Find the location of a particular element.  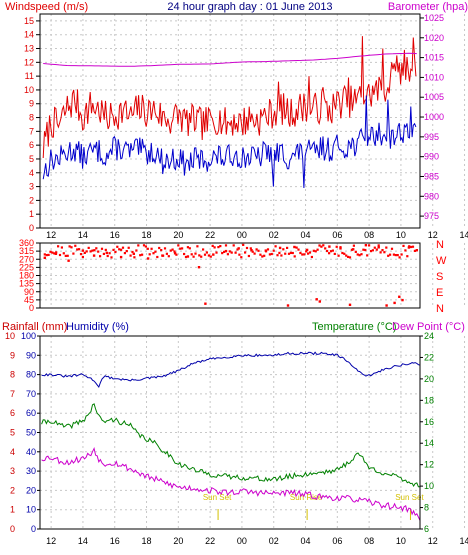

humidity-line is located at coordinates (231, 370).